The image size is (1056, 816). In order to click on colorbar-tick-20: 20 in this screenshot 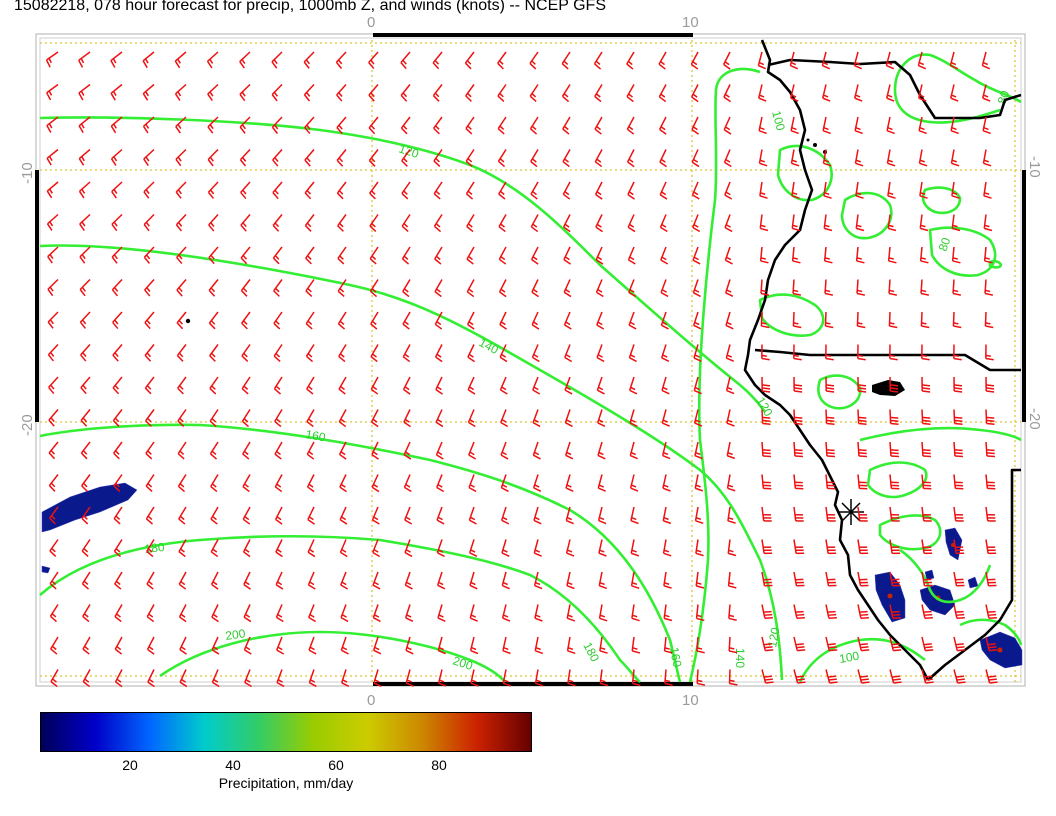, I will do `click(130, 765)`.